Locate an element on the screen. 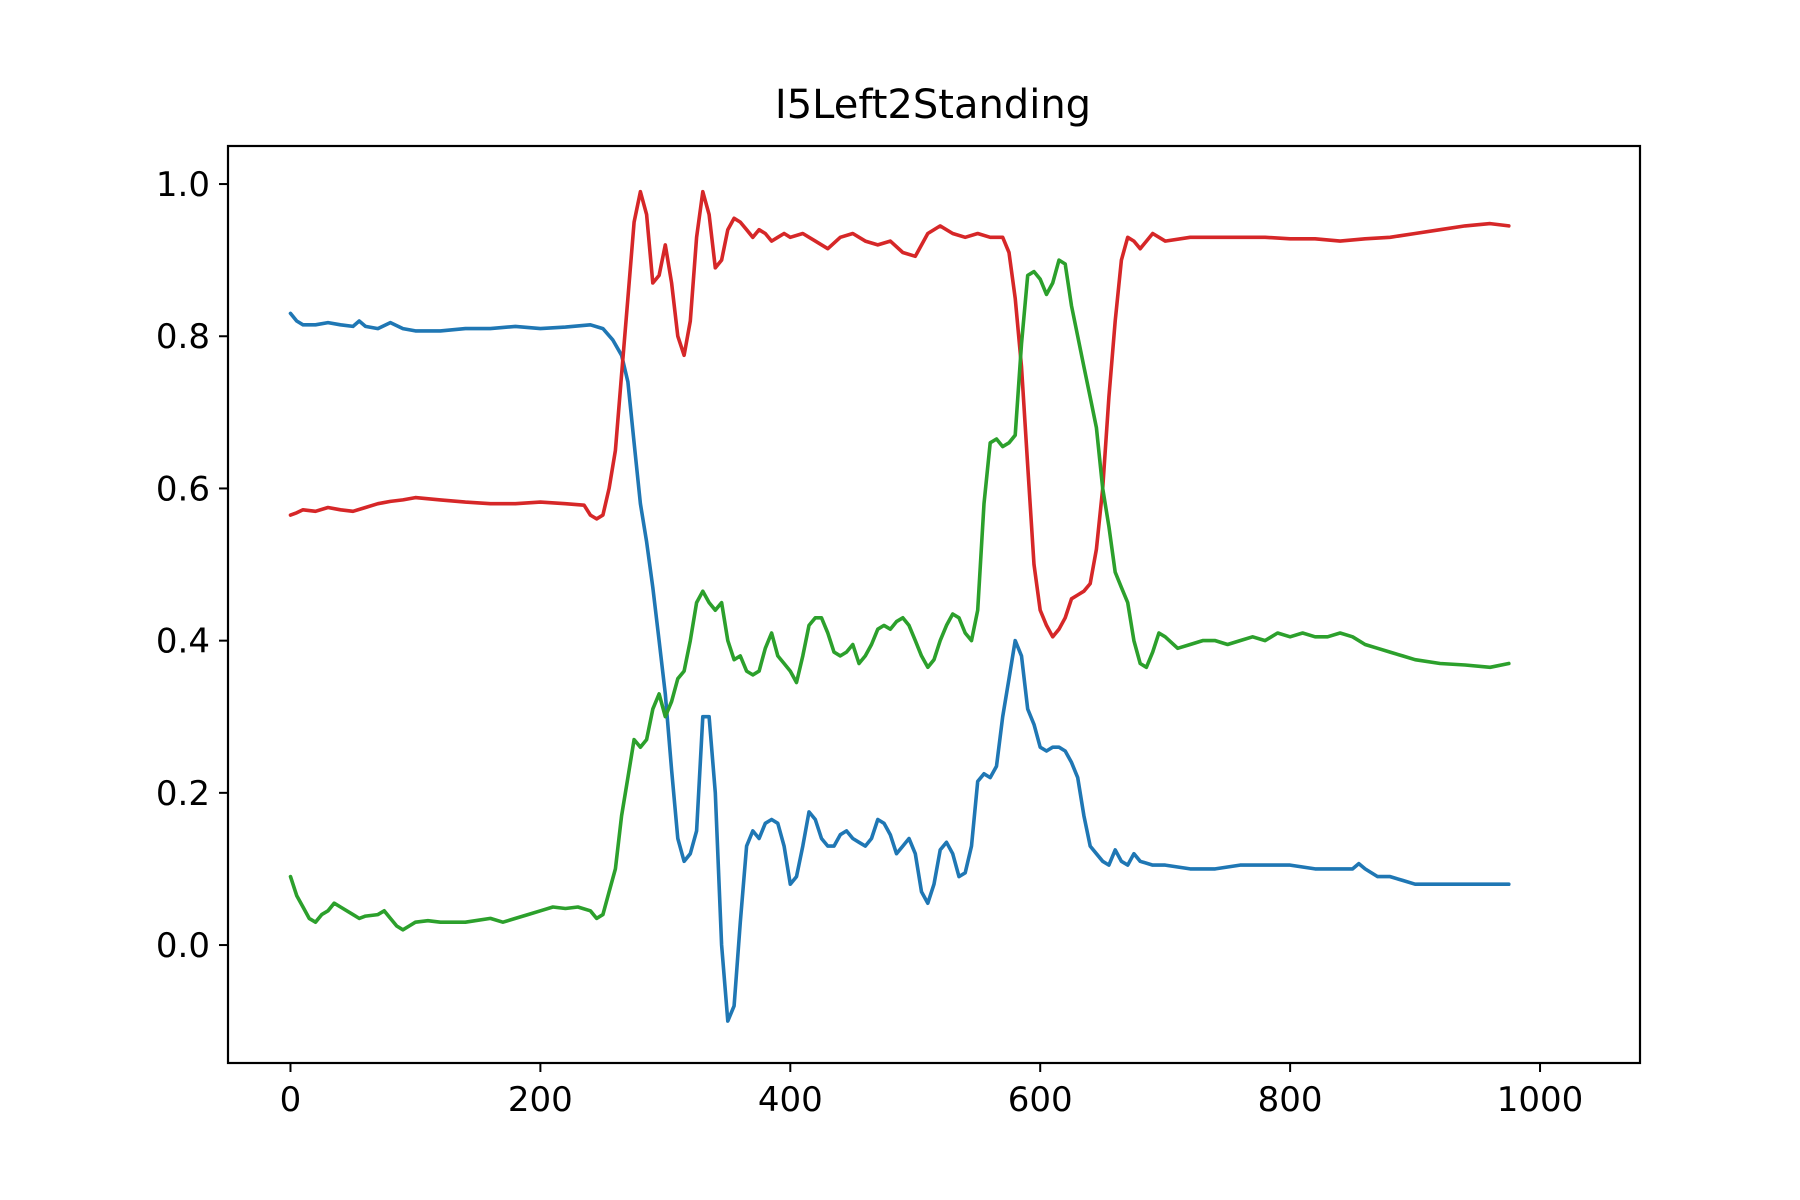 This screenshot has height=1200, width=1800. y-tick-label: 0.6 is located at coordinates (183, 489).